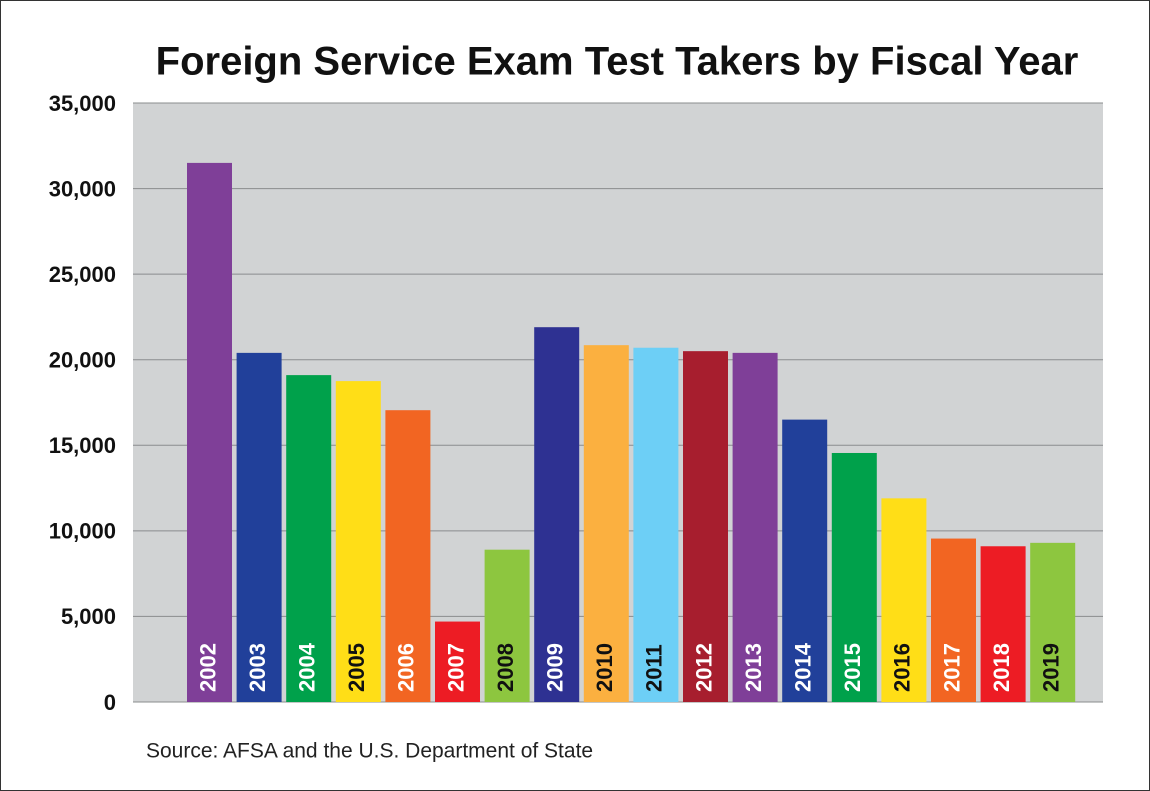 The width and height of the screenshot is (1150, 791). I want to click on x-tick-label: 2013, so click(753, 667).